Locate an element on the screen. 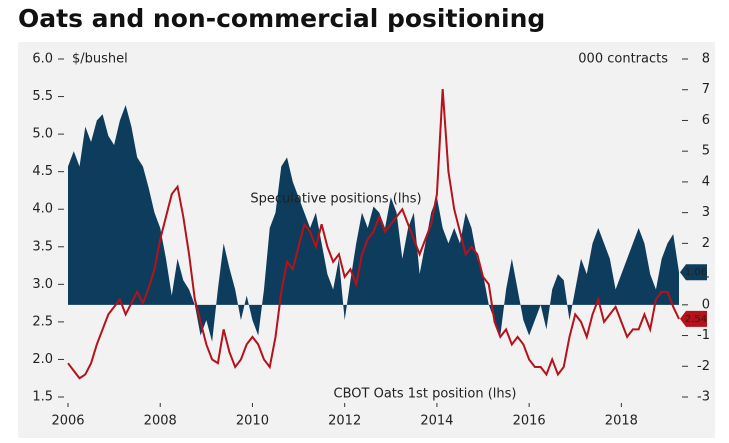 This screenshot has height=443, width=729. x-tick-label: 2016 is located at coordinates (529, 421).